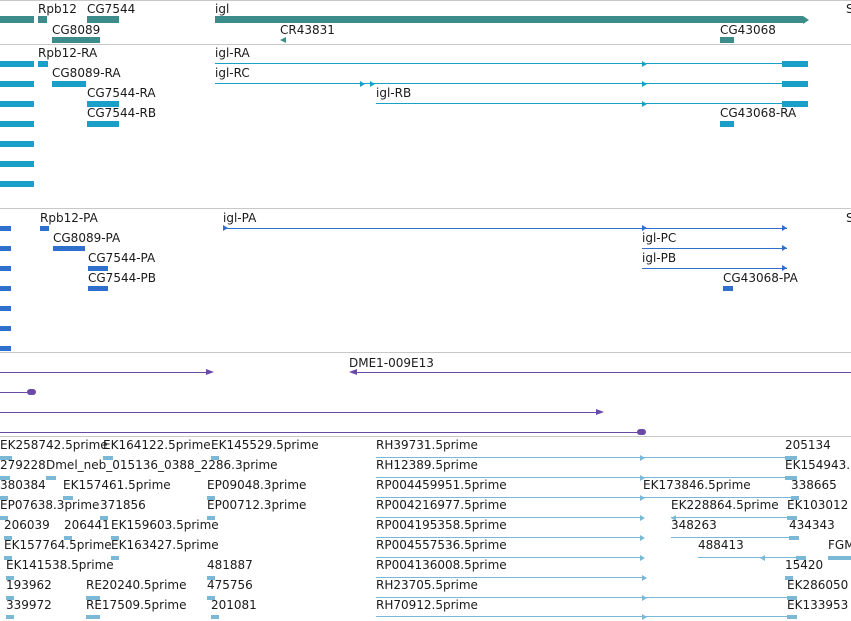 The image size is (851, 621). Describe the element at coordinates (29, 605) in the screenshot. I see `est-label: 339972` at that location.